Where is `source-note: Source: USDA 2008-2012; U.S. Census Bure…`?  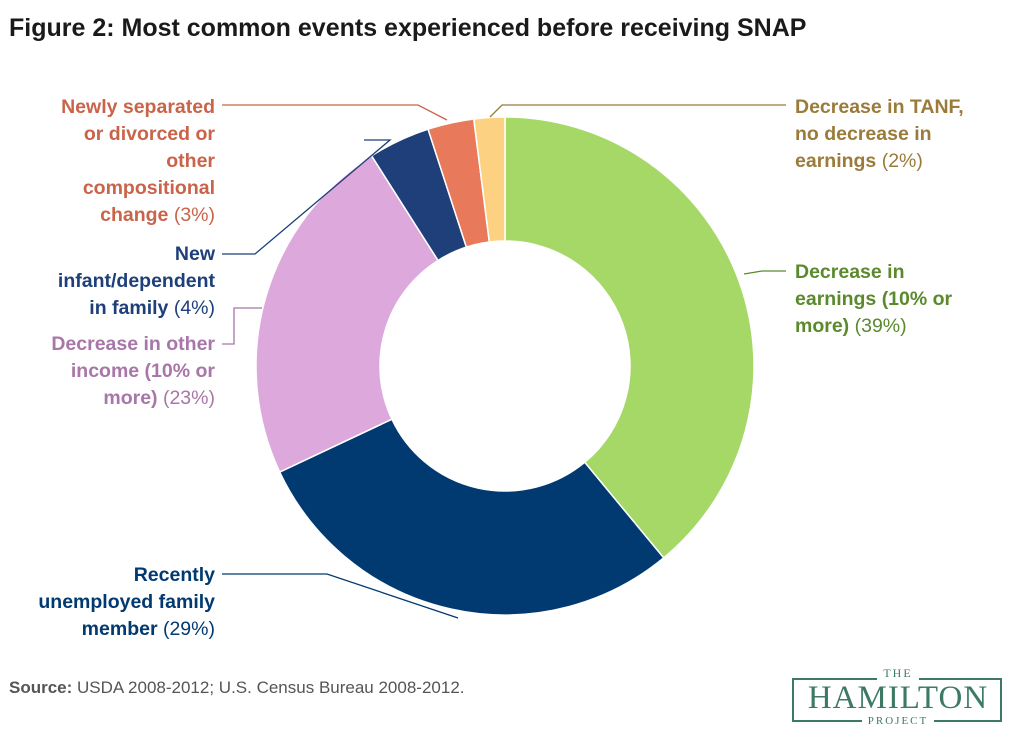 source-note: Source: USDA 2008-2012; U.S. Census Bure… is located at coordinates (237, 688).